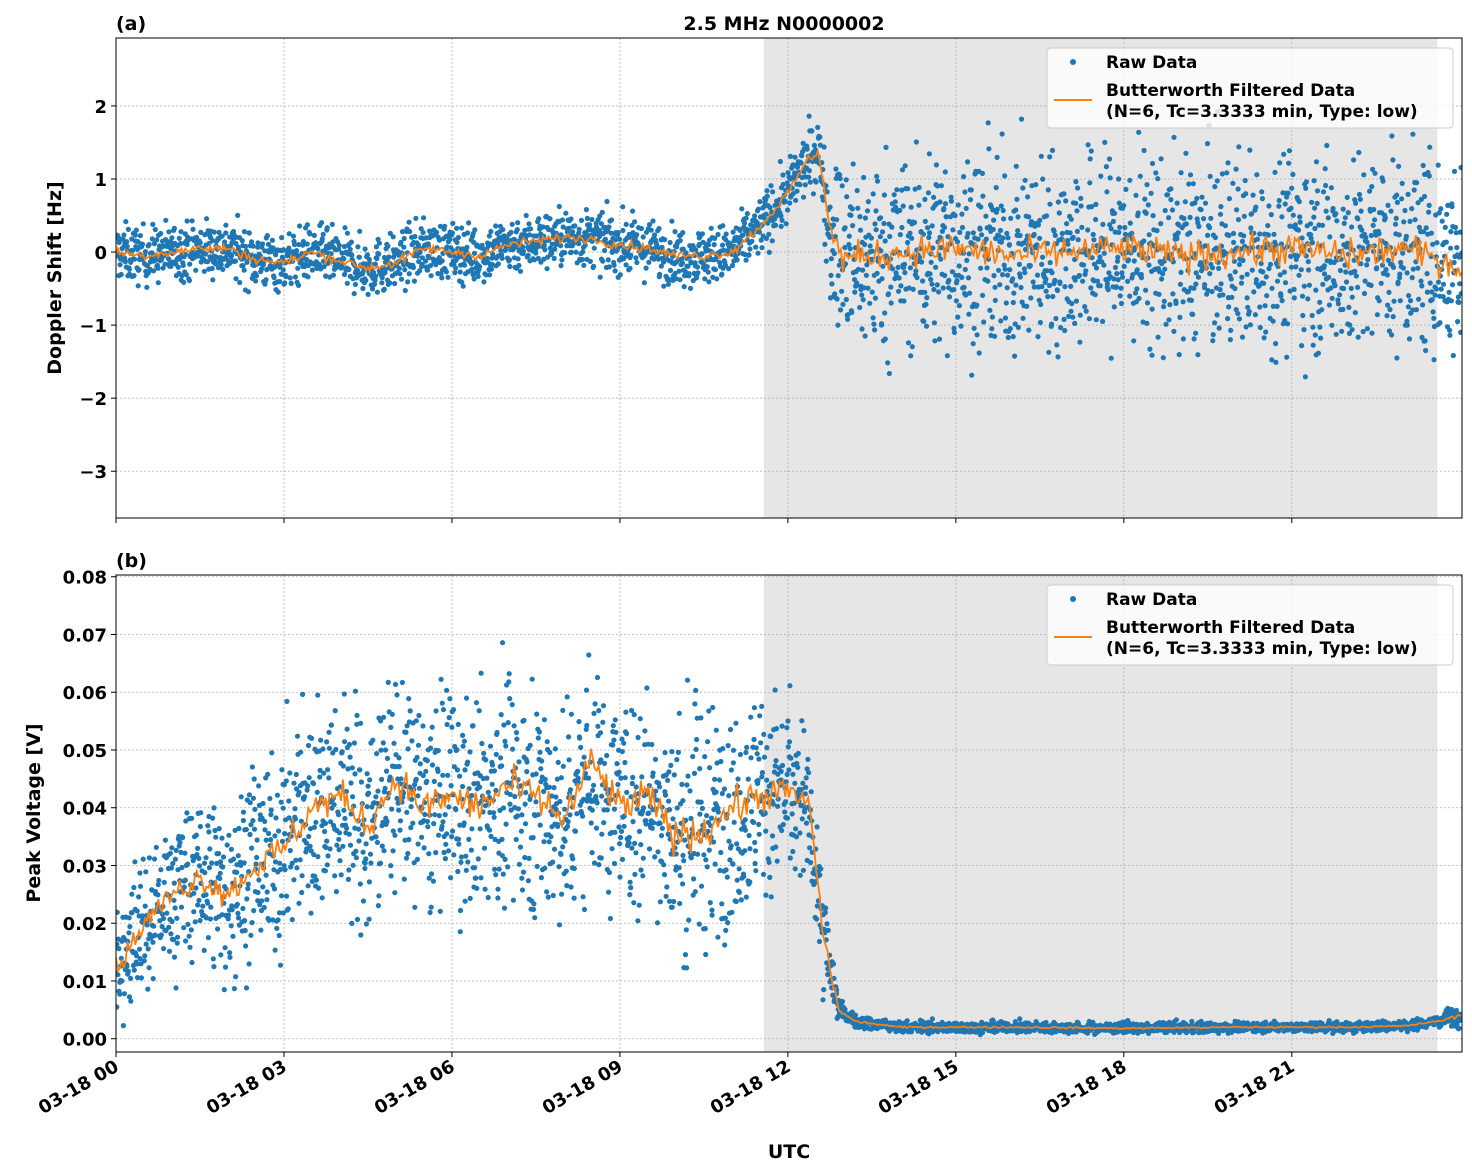 The height and width of the screenshot is (1172, 1472). I want to click on y-tick-label: 0.00, so click(85, 1040).